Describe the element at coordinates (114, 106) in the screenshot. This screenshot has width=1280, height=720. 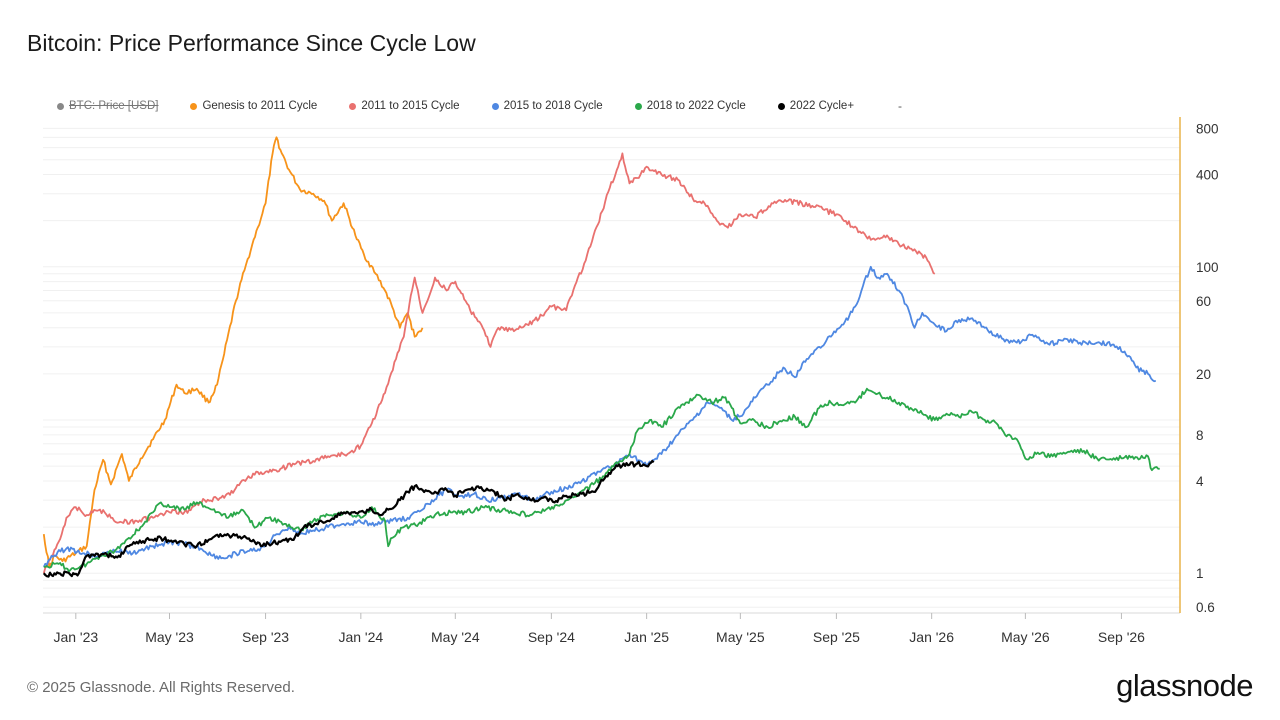
I see `legend-label: BTC: Price [USD]` at that location.